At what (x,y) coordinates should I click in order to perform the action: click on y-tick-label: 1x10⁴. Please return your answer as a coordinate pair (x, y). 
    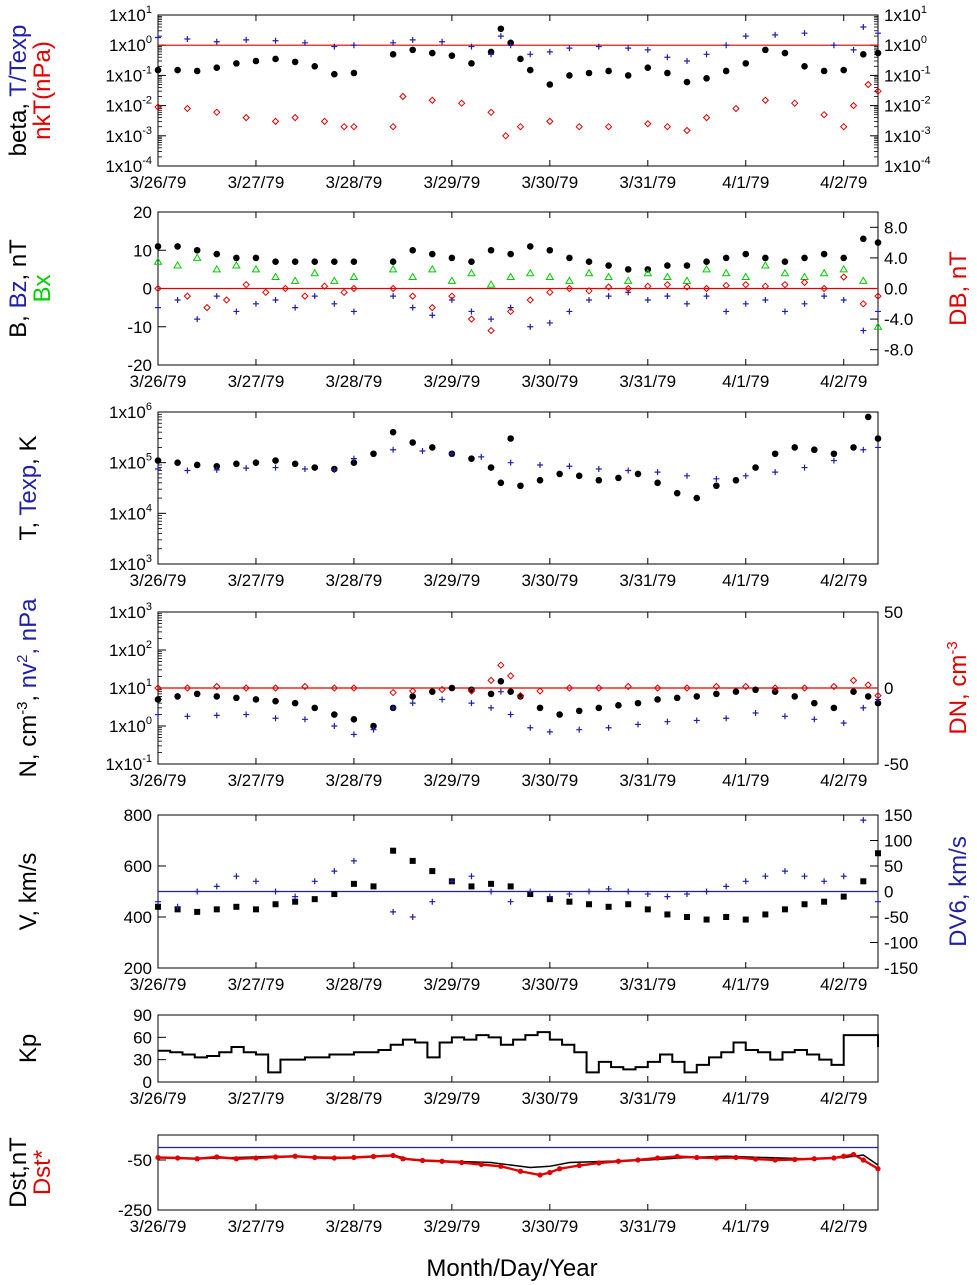
    Looking at the image, I should click on (130, 512).